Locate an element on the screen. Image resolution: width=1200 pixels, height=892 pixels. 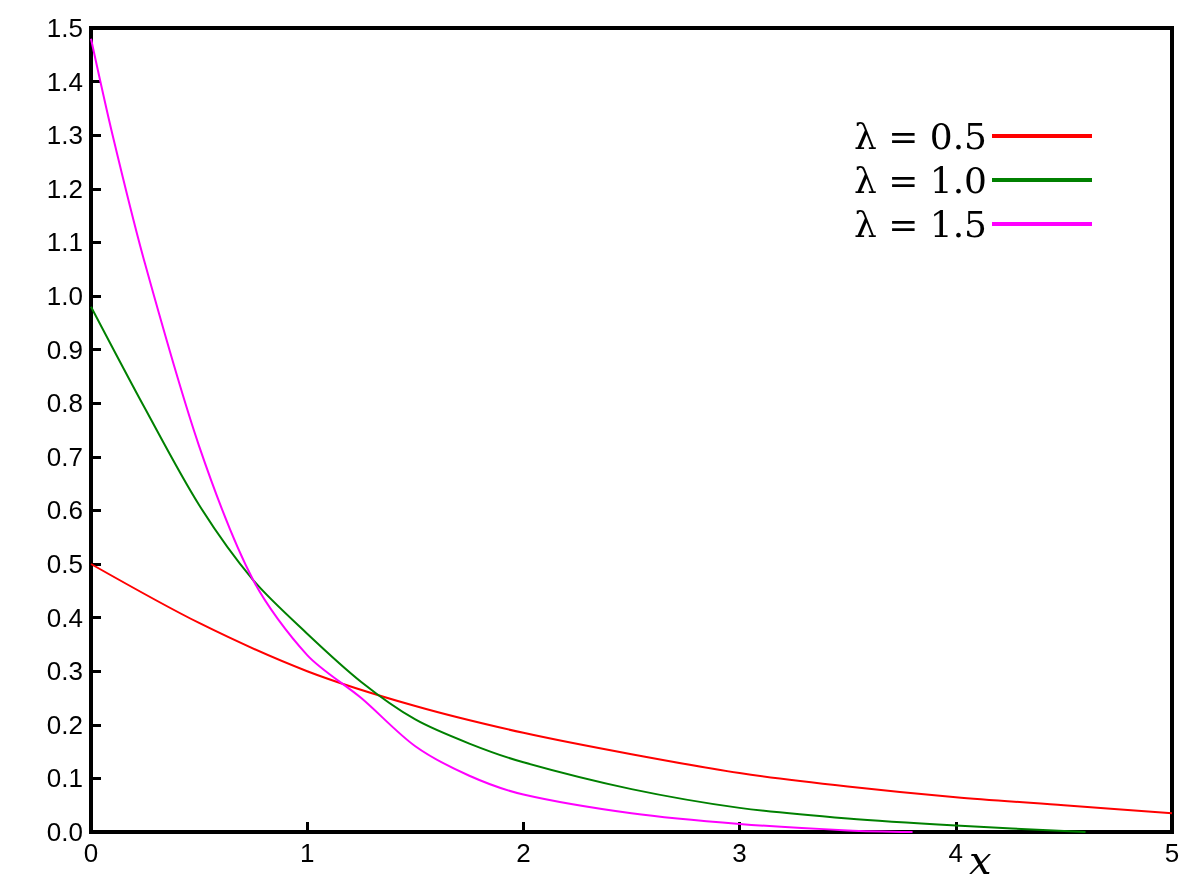
y-tick-label: 0.8 is located at coordinates (64, 403).